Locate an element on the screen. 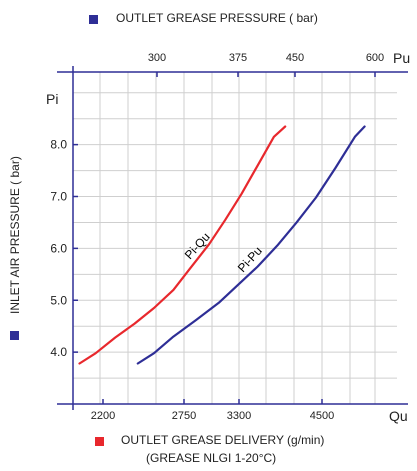  bottom-tick-label-0: 2200 is located at coordinates (103, 416).